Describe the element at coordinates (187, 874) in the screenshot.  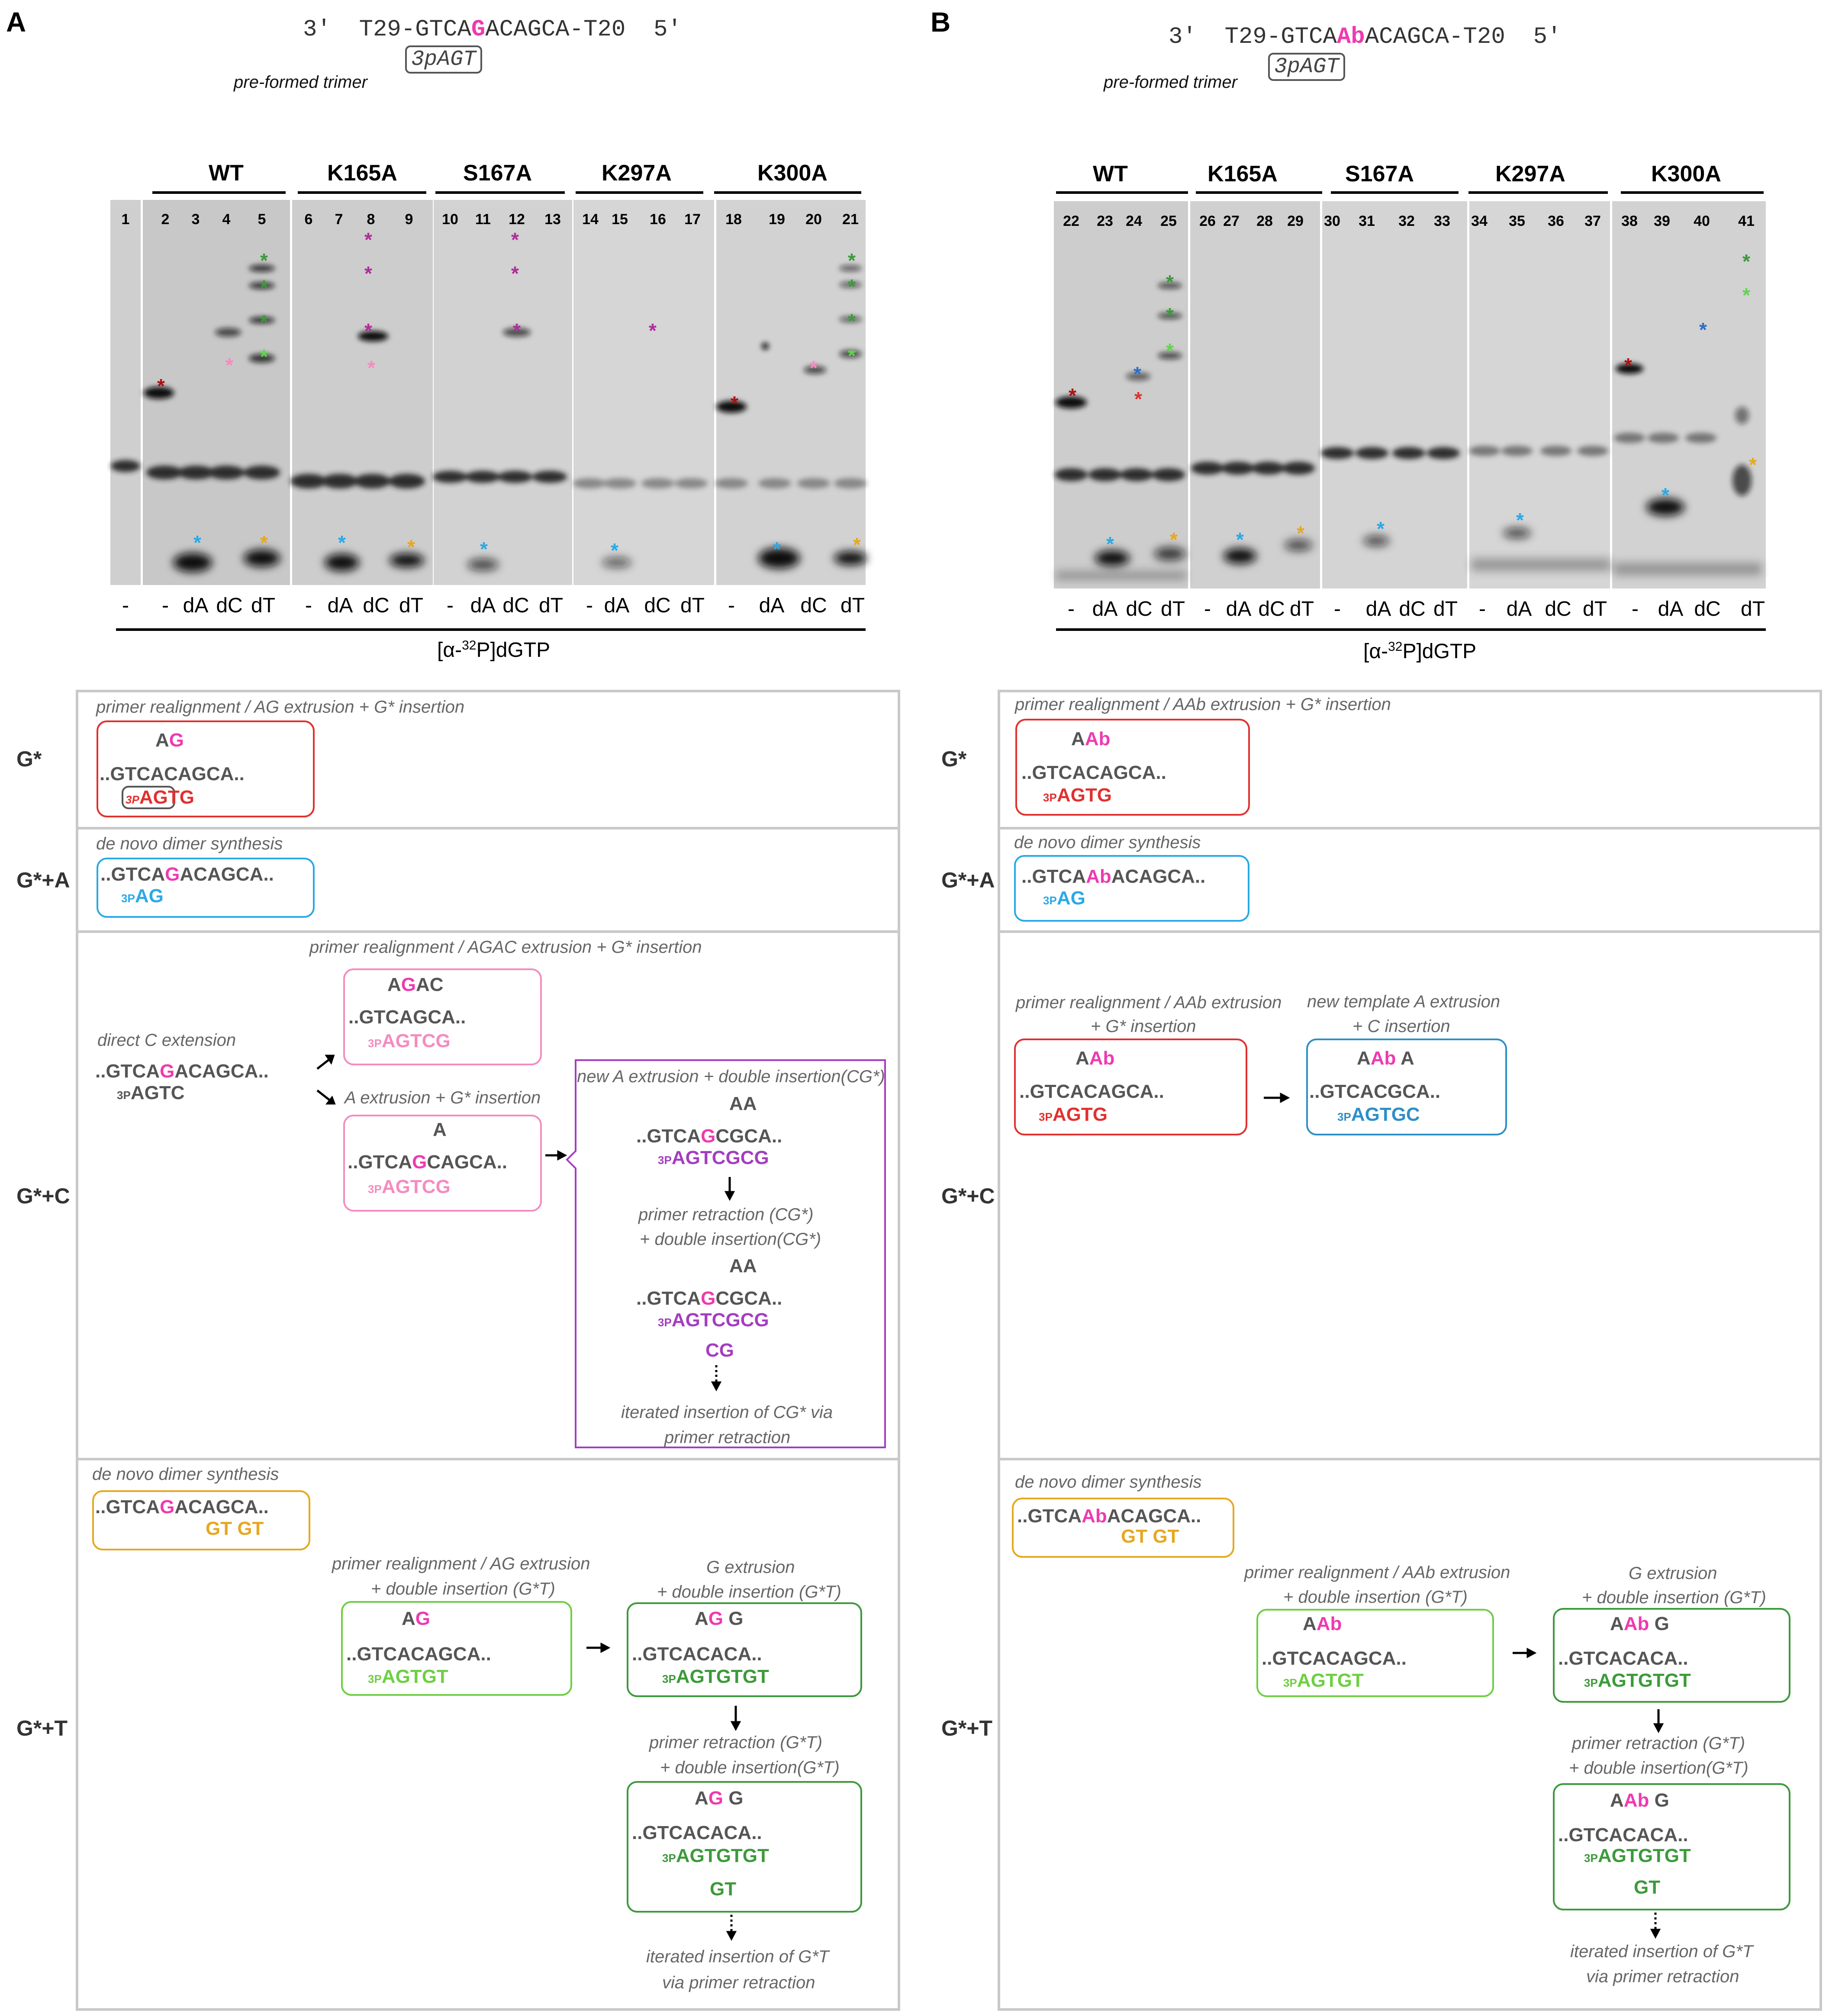
I see `svg-text: ..GTCAGACAGCA..` at that location.